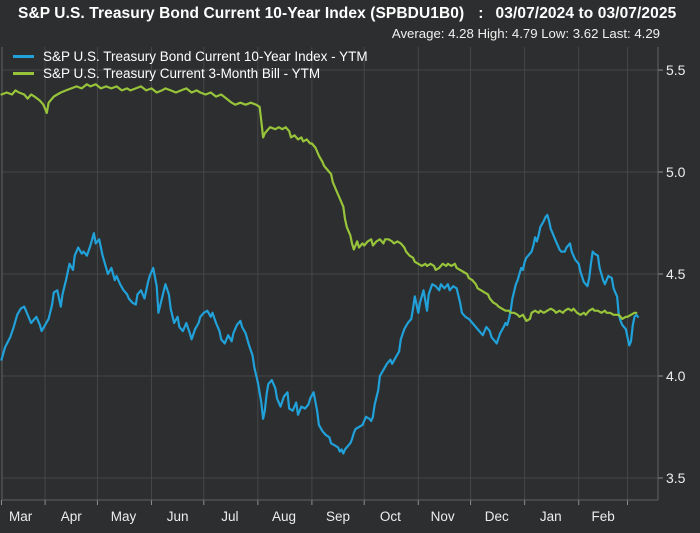  Describe the element at coordinates (676, 274) in the screenshot. I see `y-tick-label: 4.5` at that location.